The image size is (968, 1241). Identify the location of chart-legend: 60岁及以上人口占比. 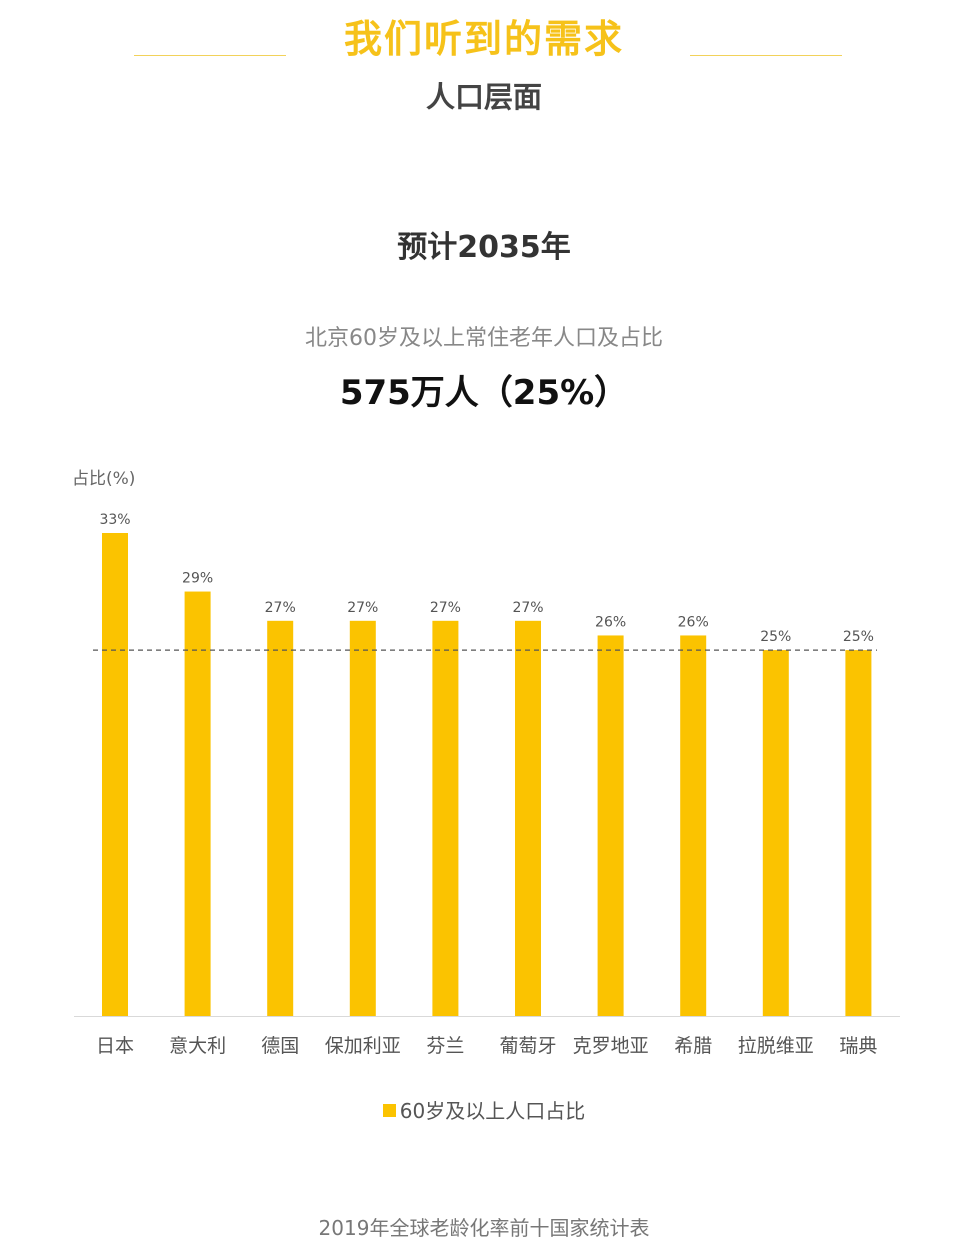
(484, 1109).